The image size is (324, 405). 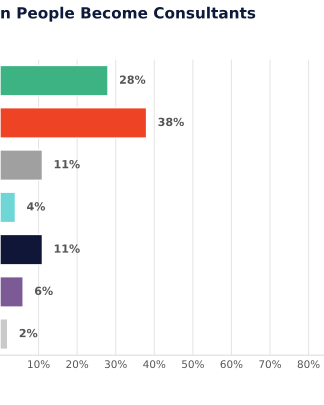 What do you see at coordinates (77, 364) in the screenshot?
I see `x-tick-label: 20%` at bounding box center [77, 364].